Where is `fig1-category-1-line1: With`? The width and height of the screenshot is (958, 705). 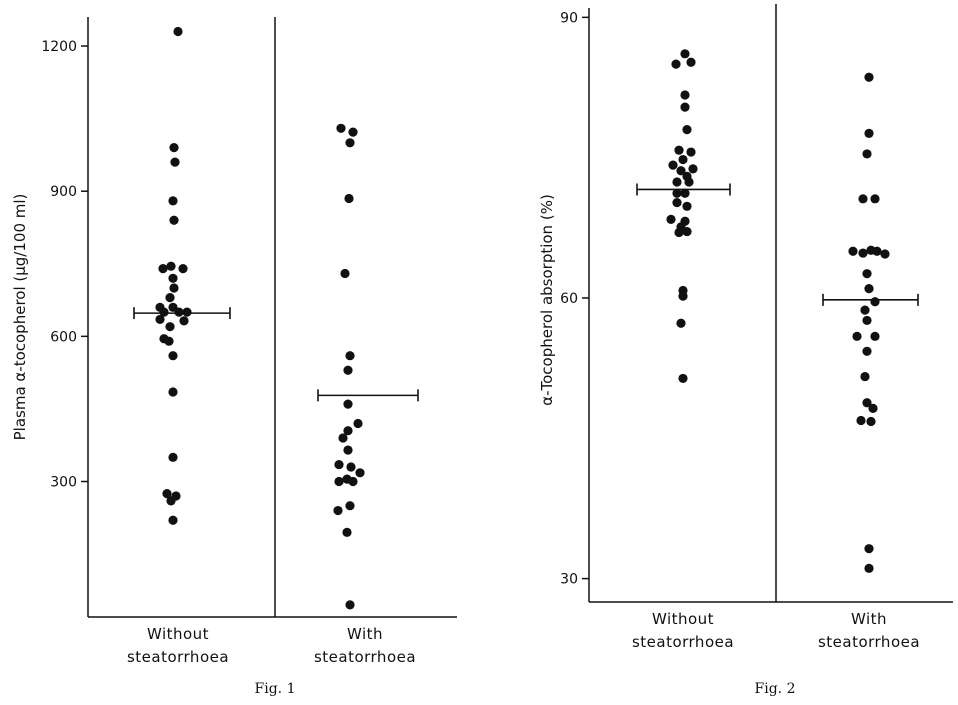
fig1-category-1-line1: With is located at coordinates (365, 634).